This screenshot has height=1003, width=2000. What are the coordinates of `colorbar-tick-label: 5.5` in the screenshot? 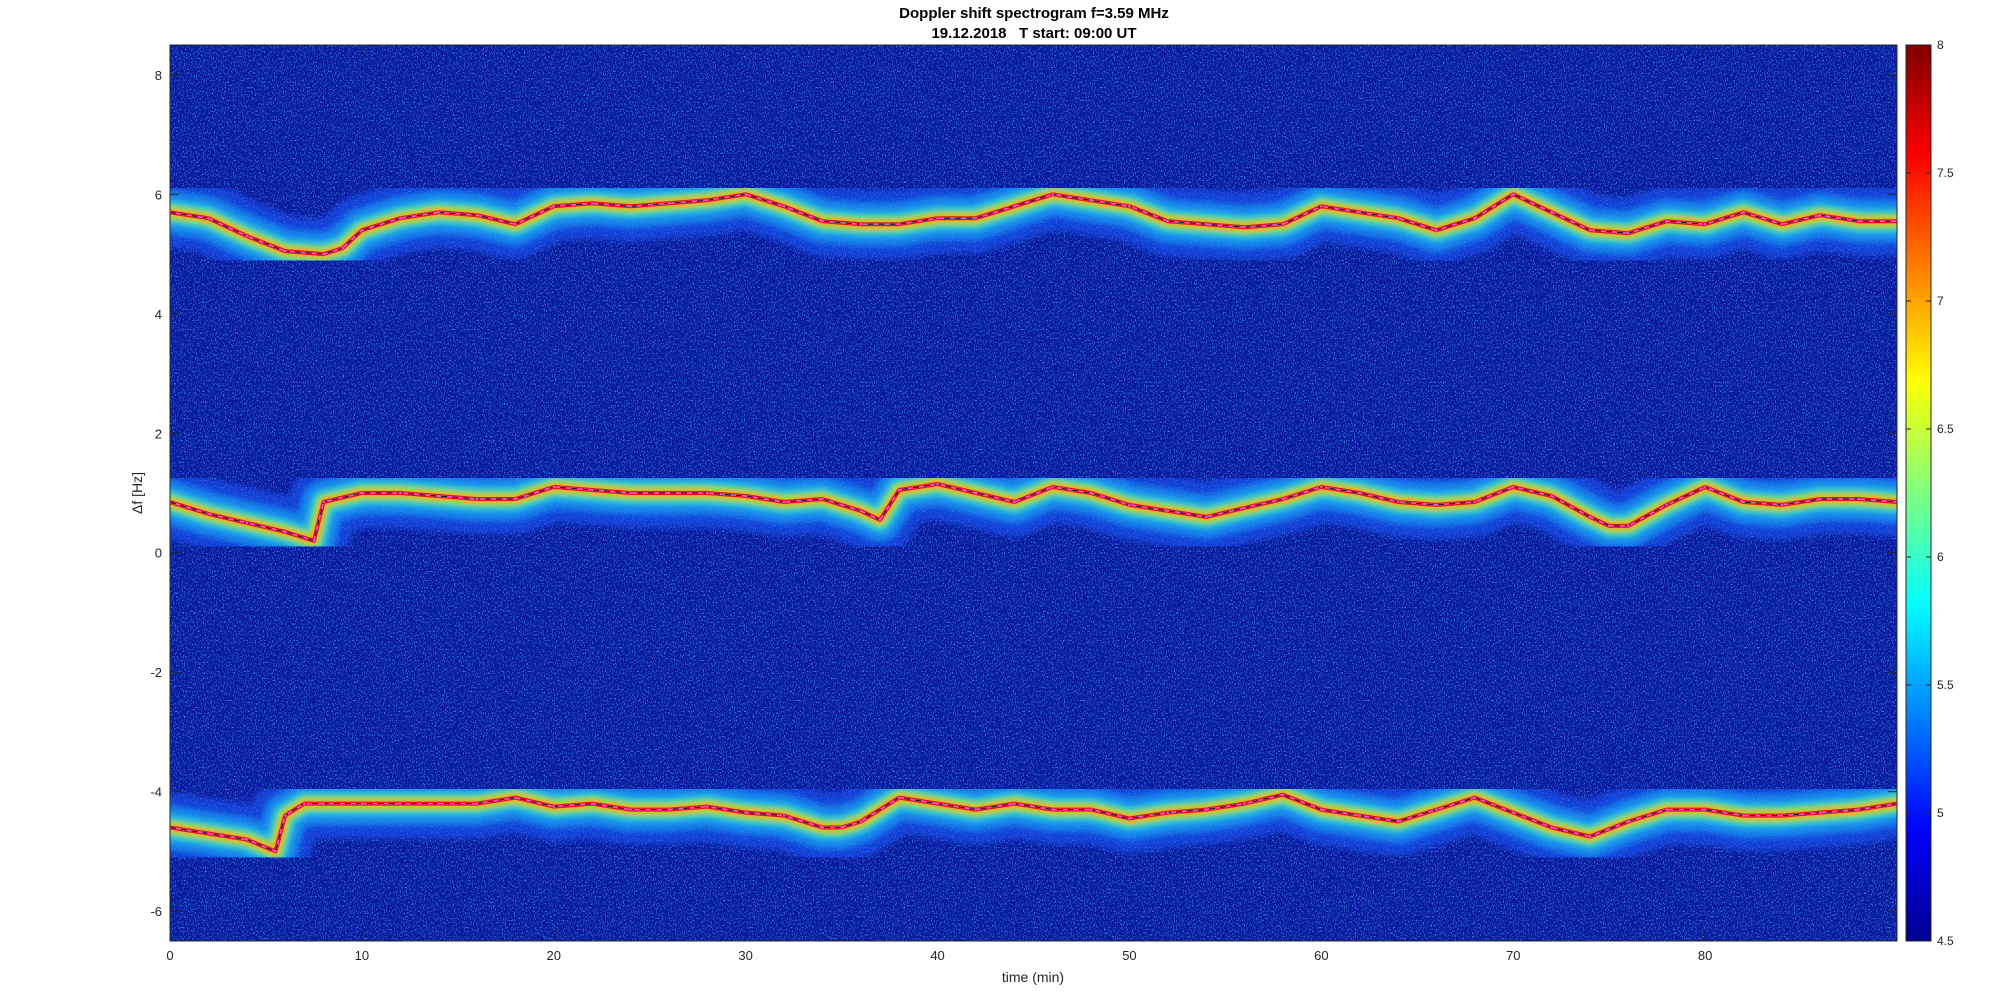 It's located at (1945, 685).